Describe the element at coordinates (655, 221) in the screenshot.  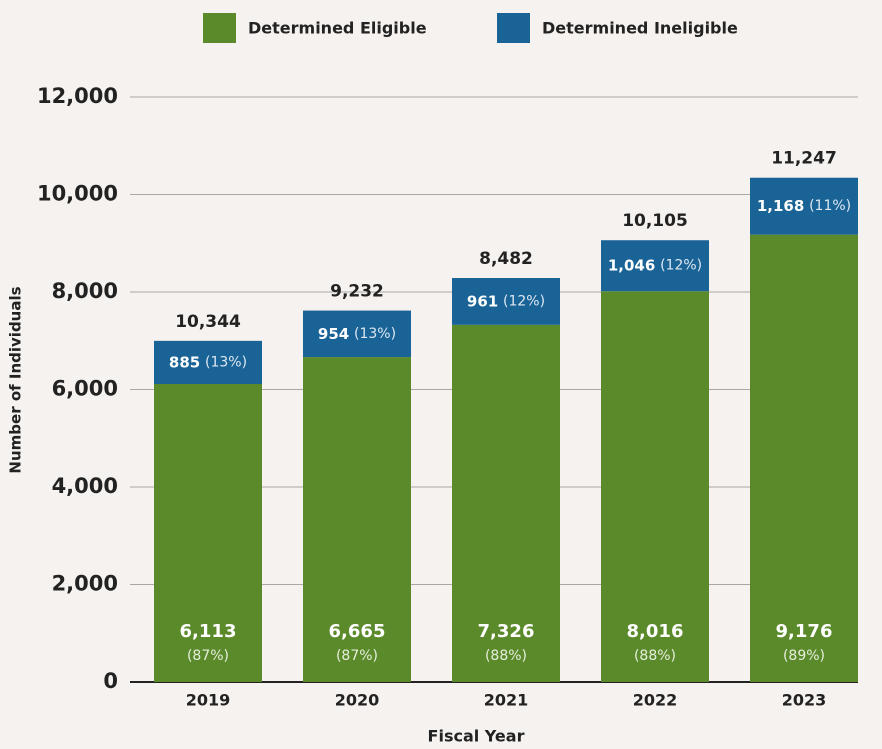
I see `total-label: 10,105` at that location.